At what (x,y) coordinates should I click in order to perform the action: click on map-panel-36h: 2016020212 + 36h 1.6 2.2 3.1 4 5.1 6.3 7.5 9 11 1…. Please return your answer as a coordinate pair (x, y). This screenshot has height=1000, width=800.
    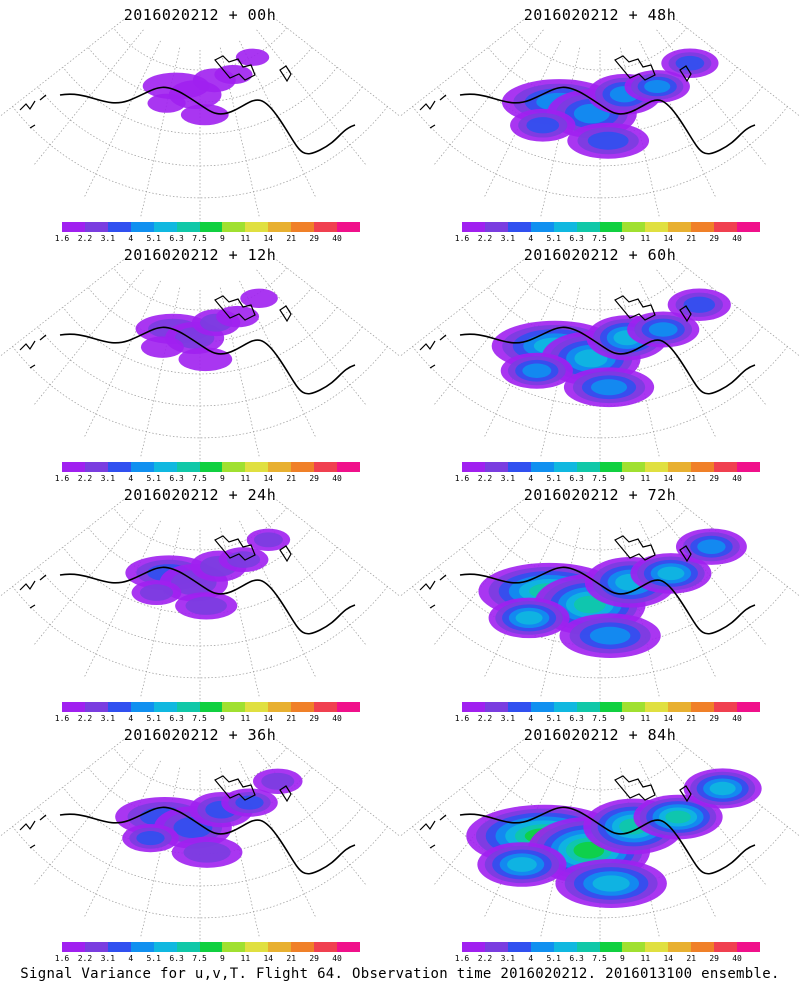
    Looking at the image, I should click on (200, 841).